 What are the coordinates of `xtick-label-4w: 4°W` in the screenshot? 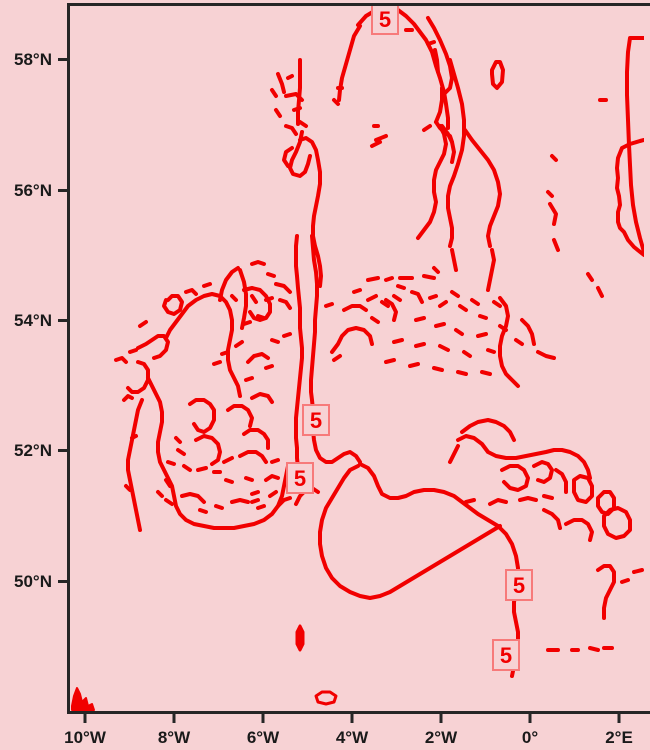 It's located at (352, 737).